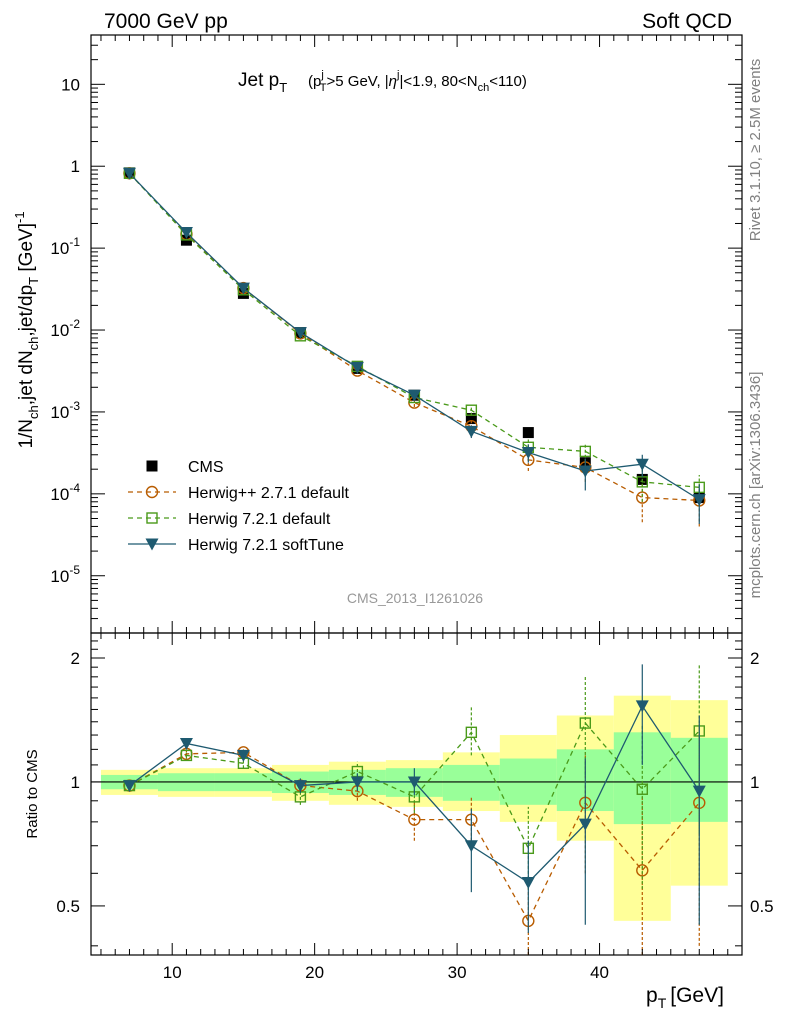 This screenshot has width=786, height=1029. I want to click on x-axis-title: pT [GeV], so click(685, 997).